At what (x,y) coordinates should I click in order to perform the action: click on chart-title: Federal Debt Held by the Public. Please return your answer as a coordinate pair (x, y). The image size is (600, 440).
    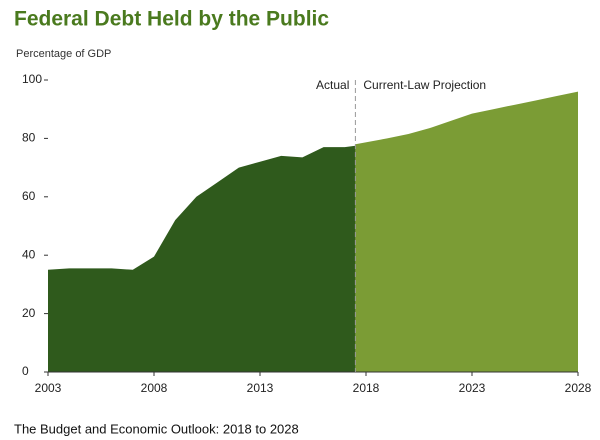
    Looking at the image, I should click on (171, 19).